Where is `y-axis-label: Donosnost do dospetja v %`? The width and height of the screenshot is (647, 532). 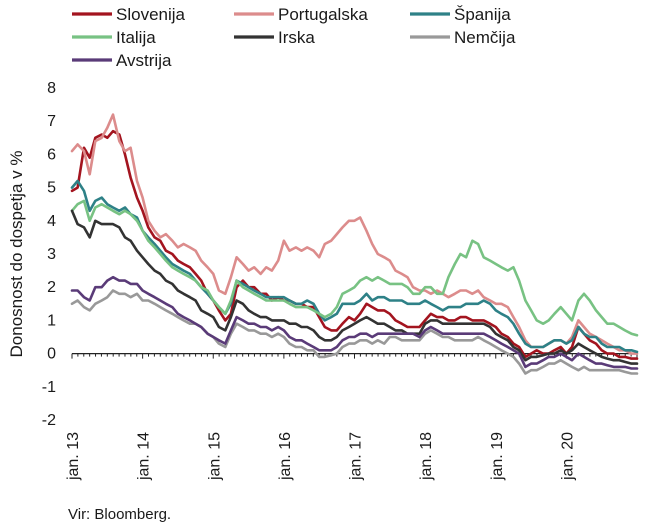 y-axis-label: Donosnost do dospetja v % is located at coordinates (16, 254).